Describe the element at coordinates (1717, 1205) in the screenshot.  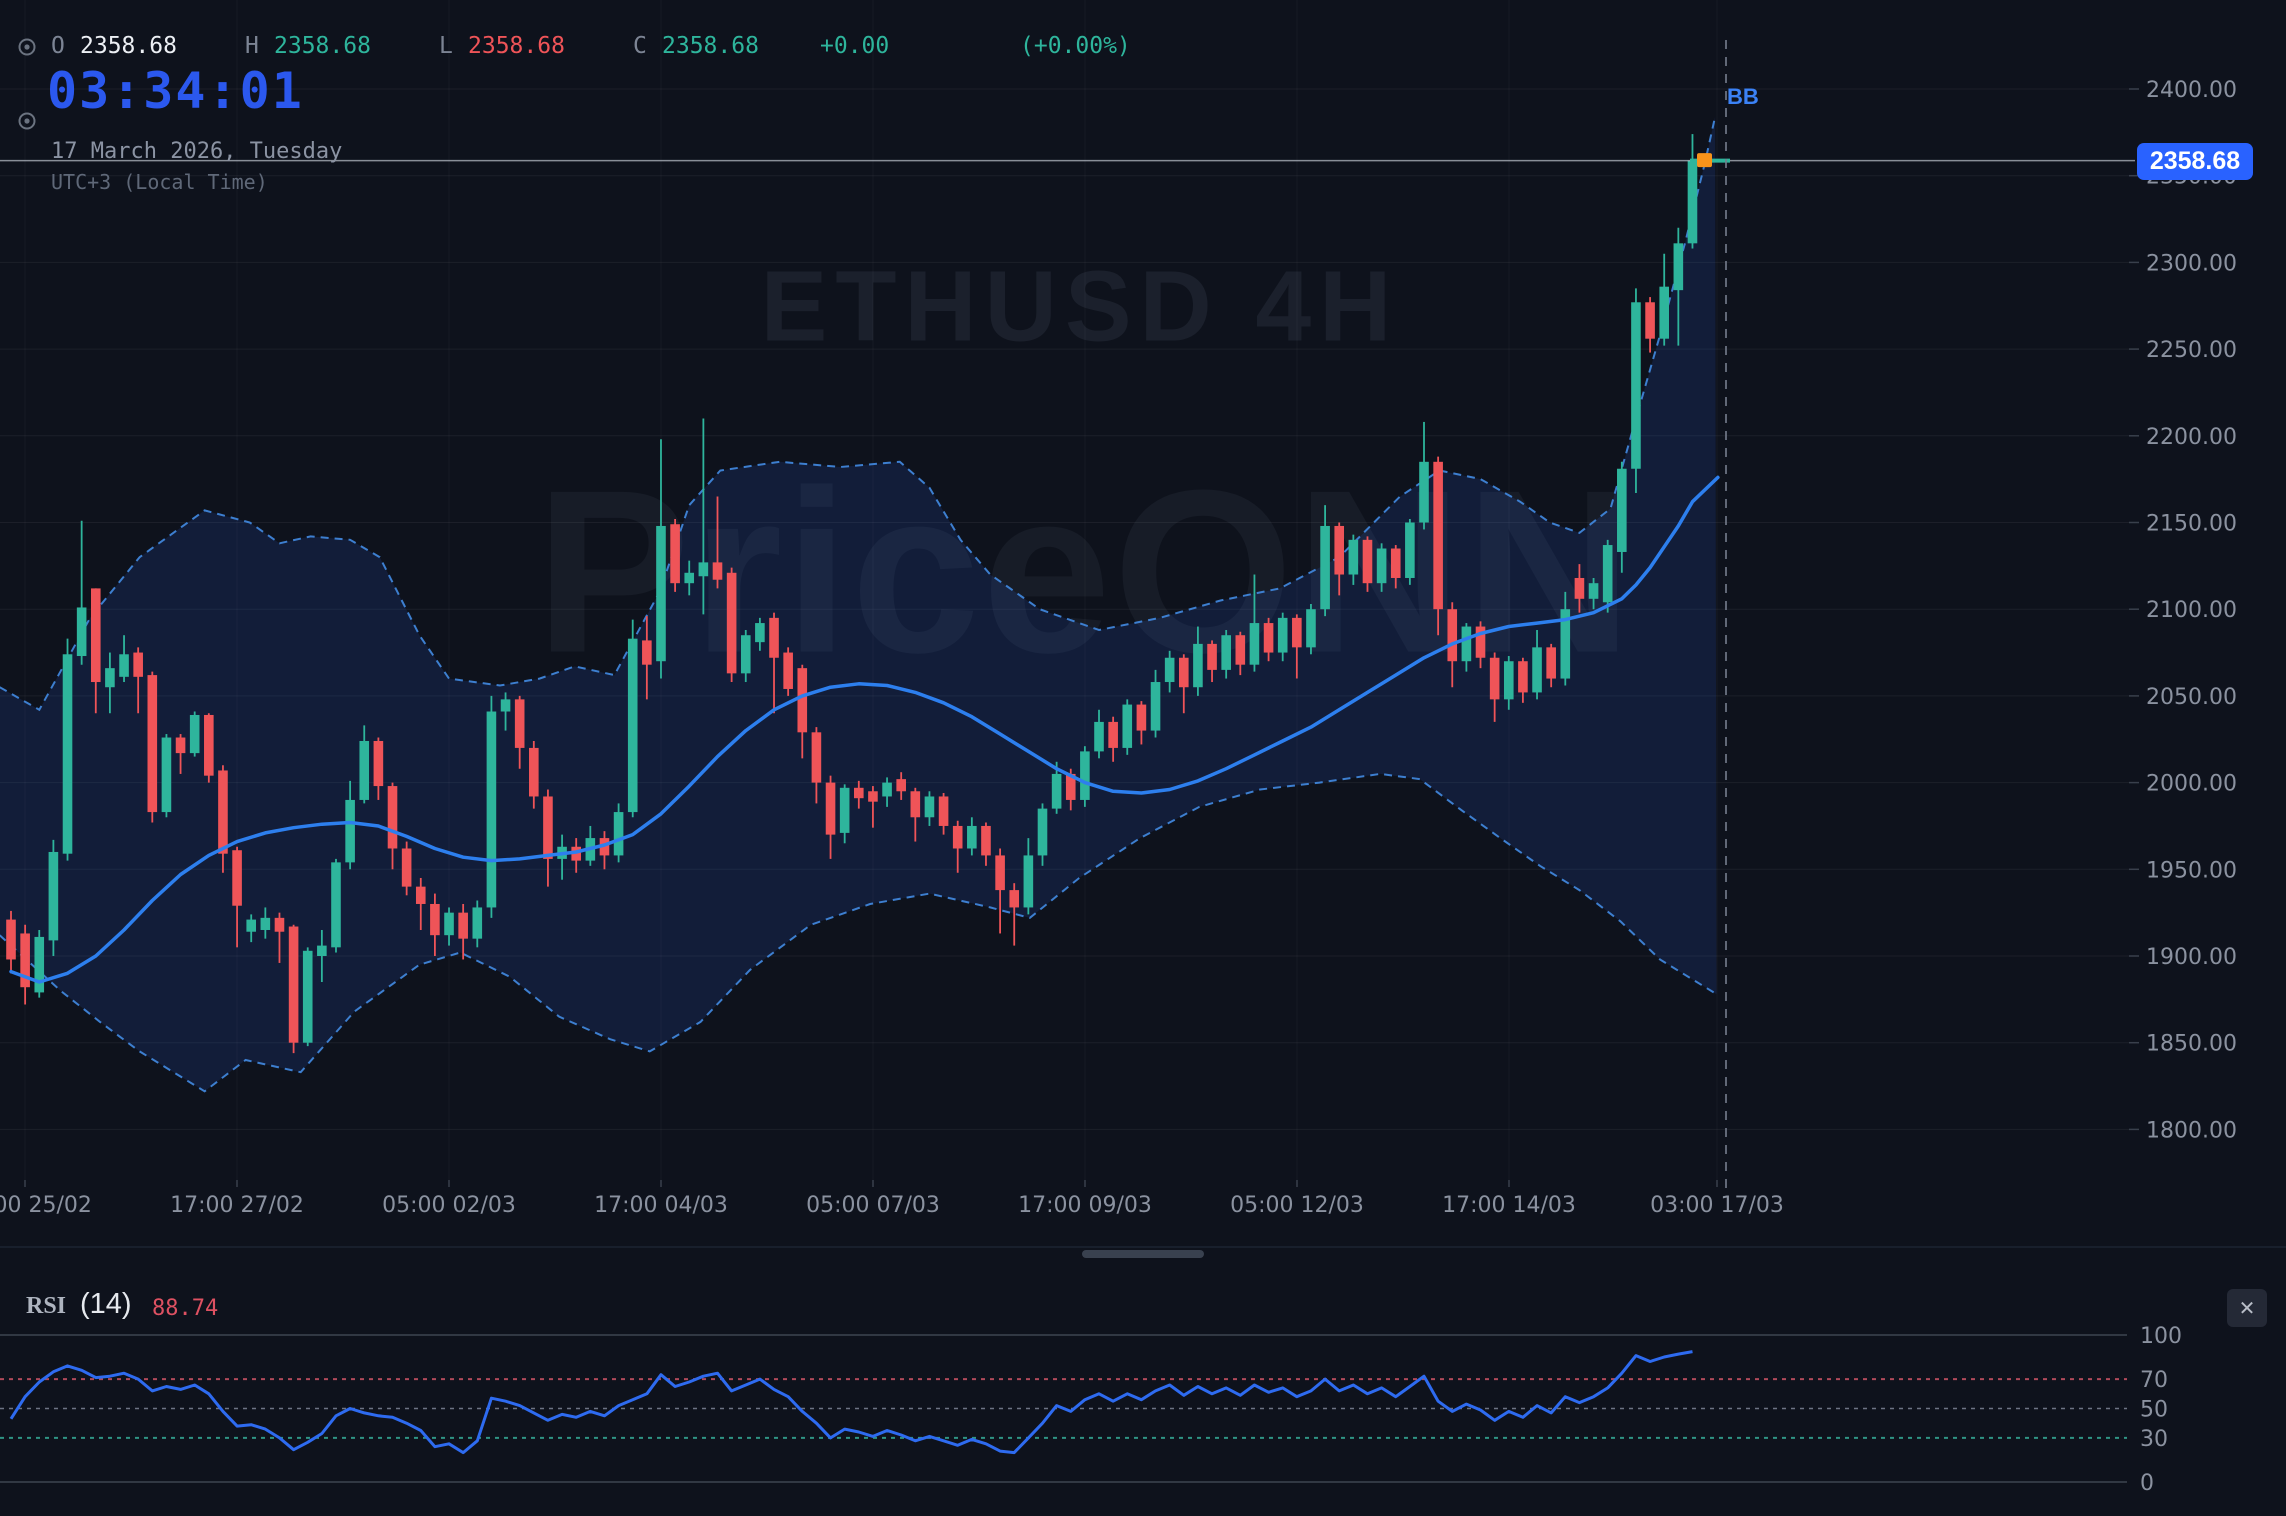
I see `time-axis-label: 03:00 17/03` at that location.